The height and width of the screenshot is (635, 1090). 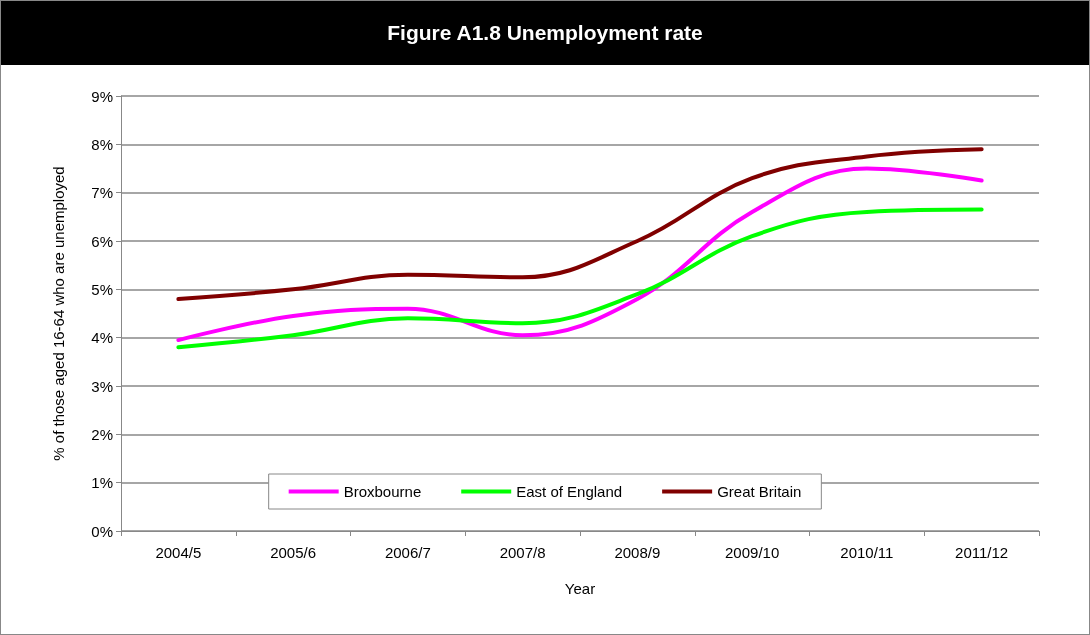 What do you see at coordinates (102, 483) in the screenshot?
I see `y-tick-label: 1%` at bounding box center [102, 483].